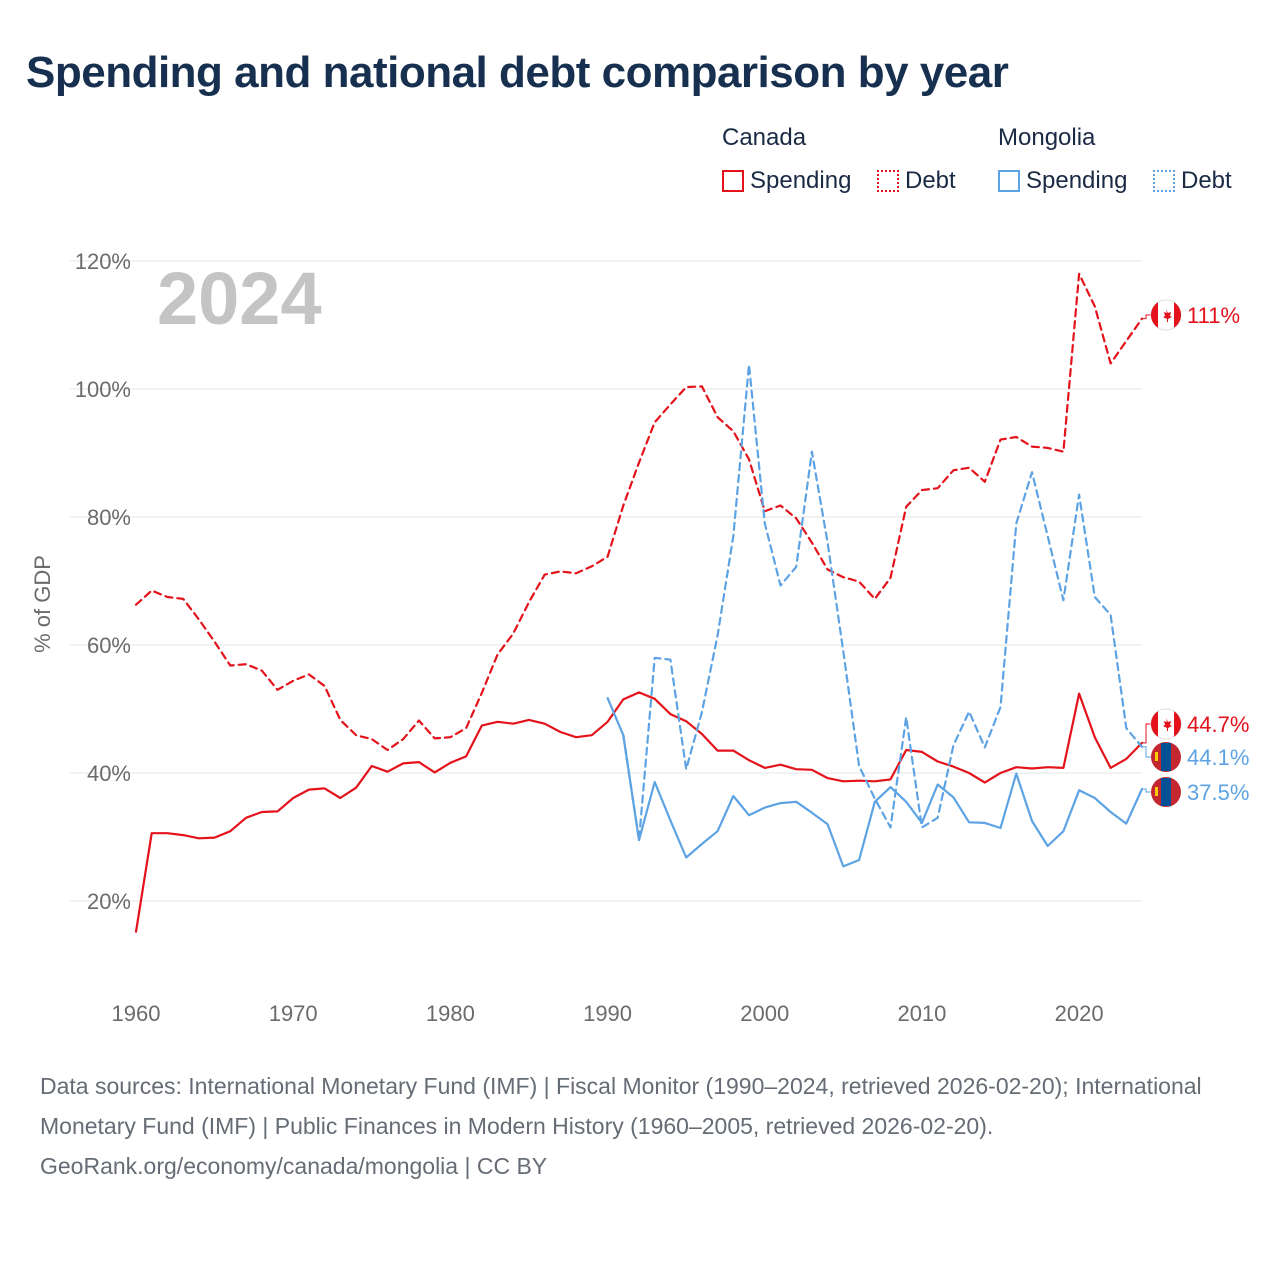 The image size is (1280, 1280). What do you see at coordinates (875, 782) in the screenshot?
I see `series-line-mongolia_spending` at bounding box center [875, 782].